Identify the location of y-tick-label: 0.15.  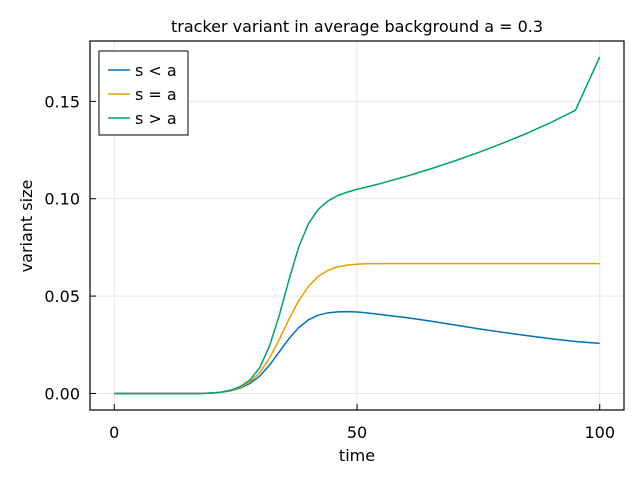
(62, 101).